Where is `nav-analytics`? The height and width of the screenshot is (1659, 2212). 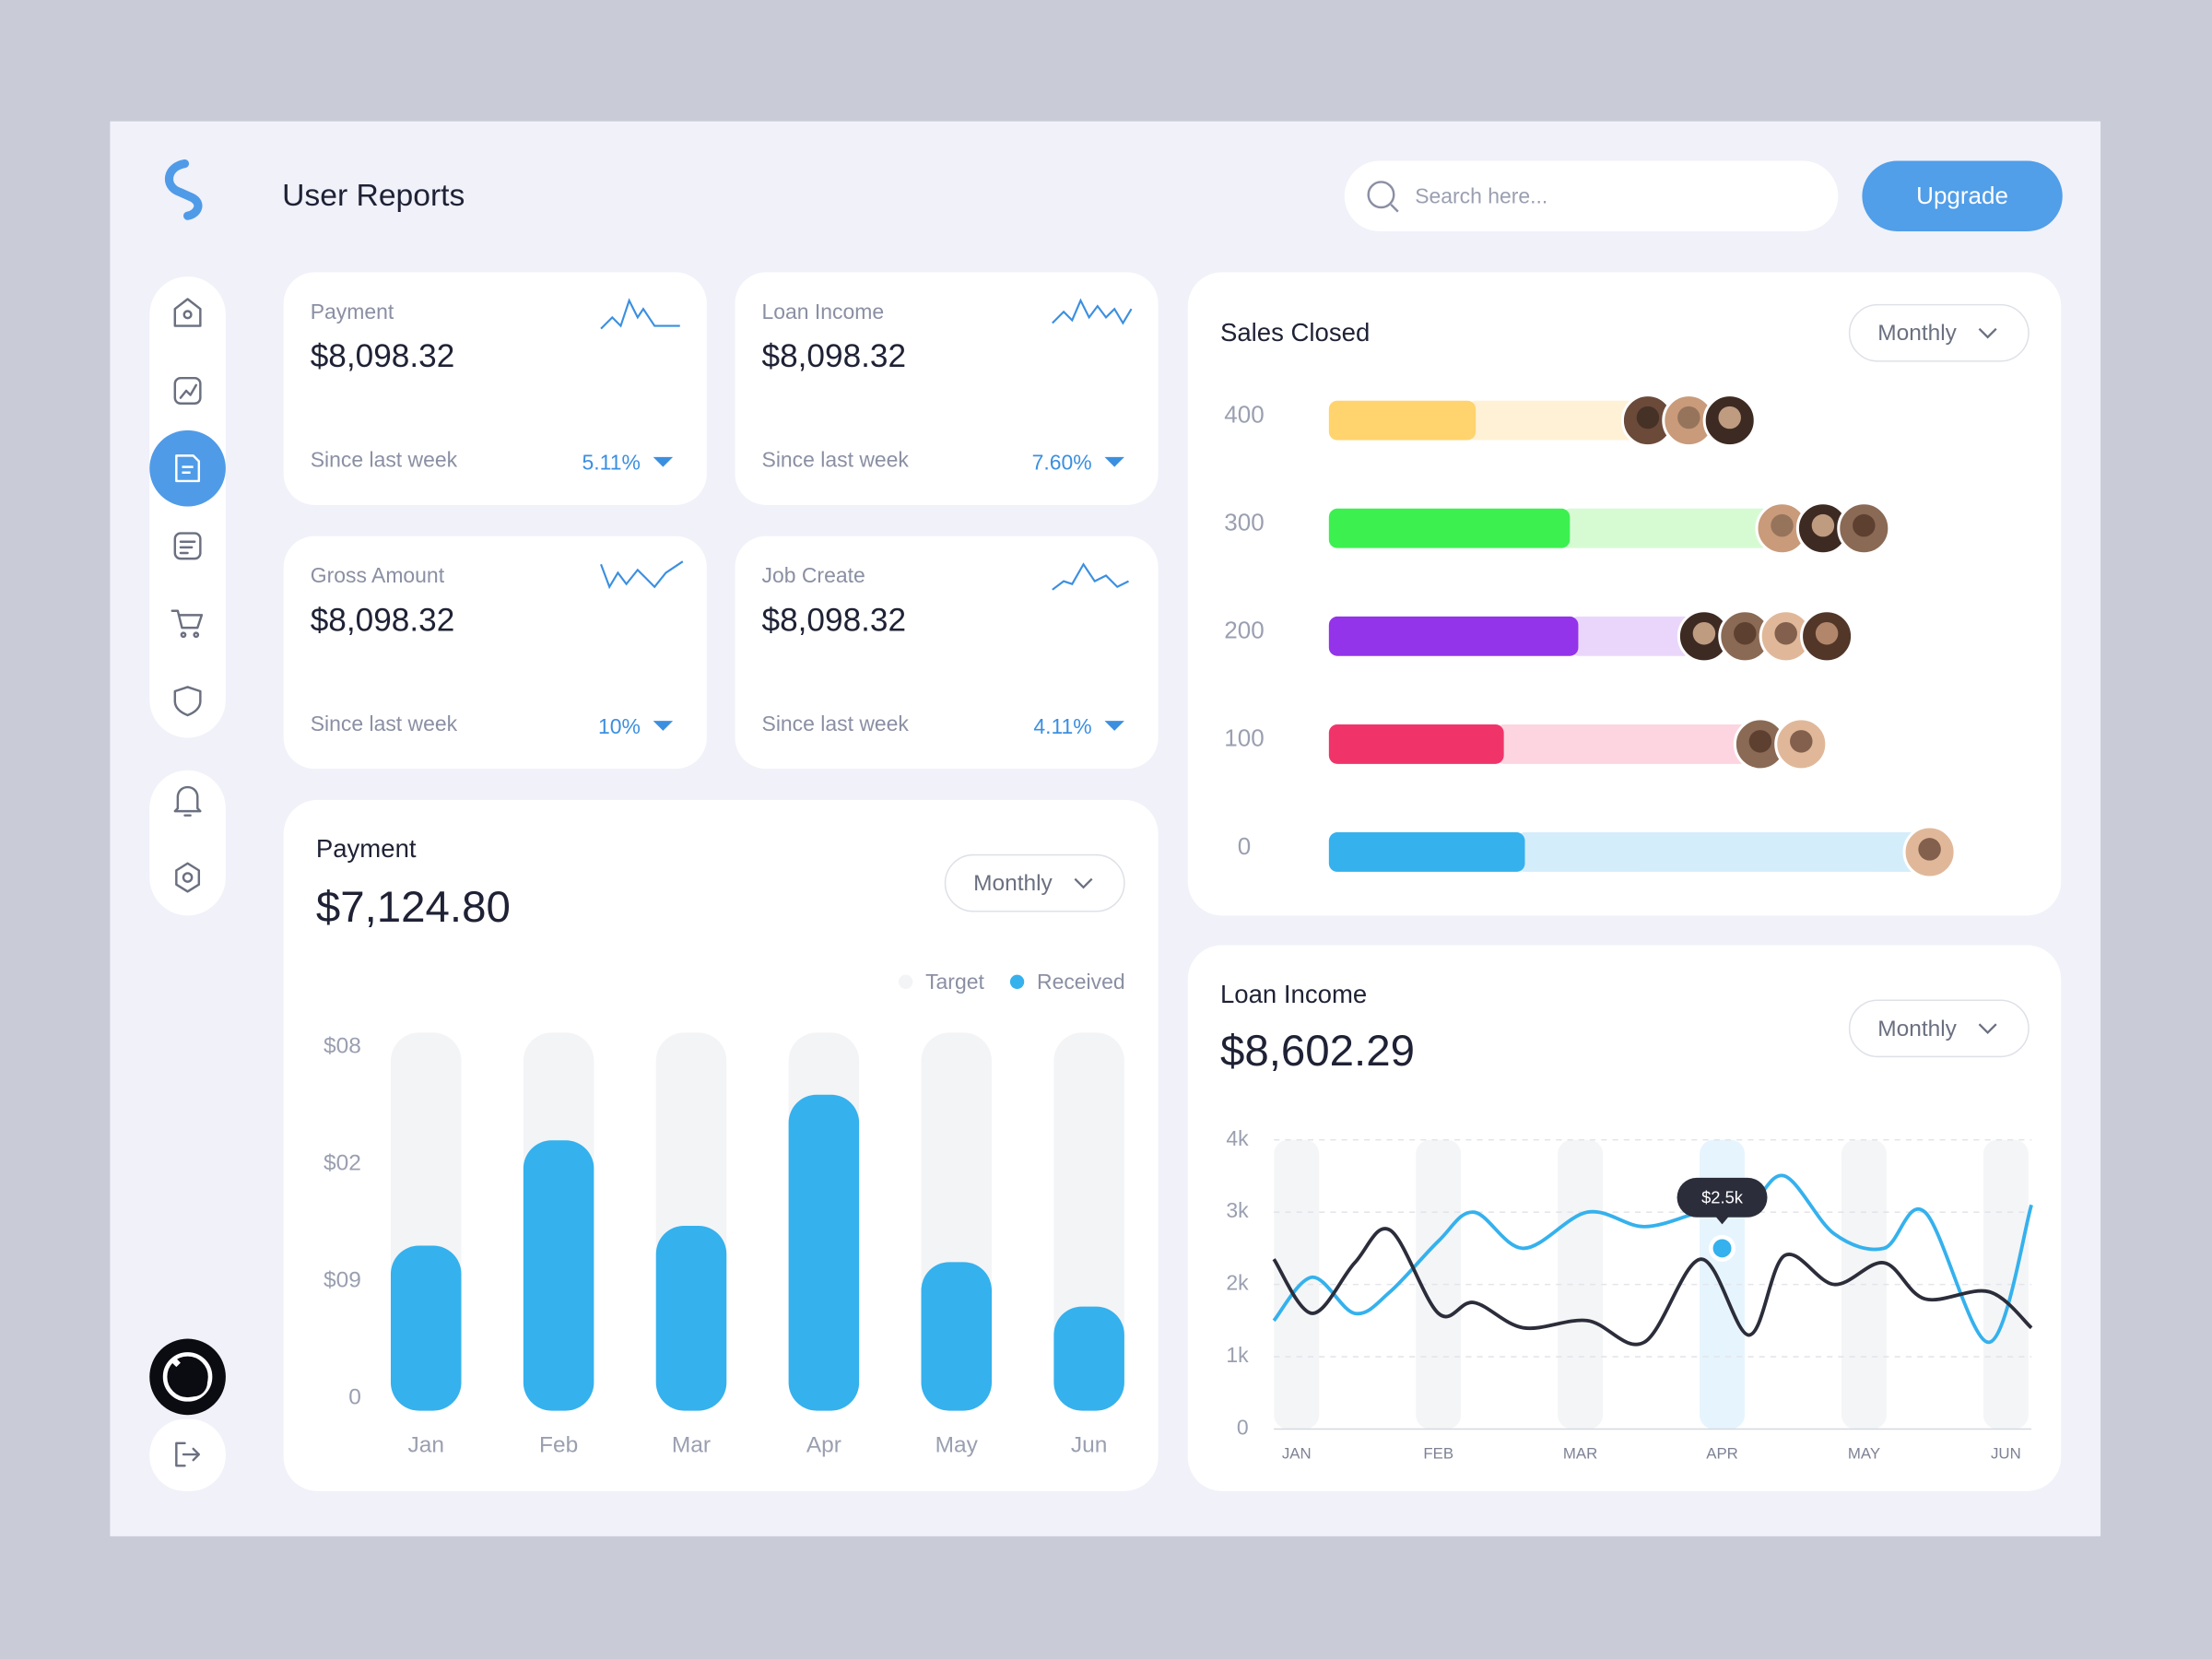
nav-analytics is located at coordinates (187, 390).